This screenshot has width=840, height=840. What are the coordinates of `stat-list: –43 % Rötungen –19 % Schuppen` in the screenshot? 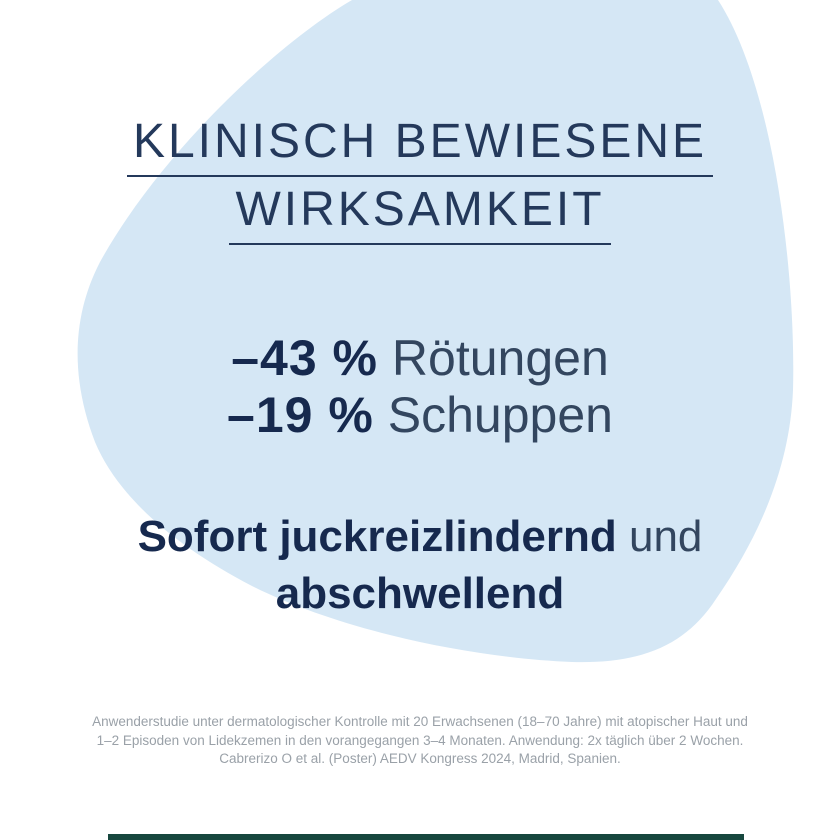 It's located at (420, 387).